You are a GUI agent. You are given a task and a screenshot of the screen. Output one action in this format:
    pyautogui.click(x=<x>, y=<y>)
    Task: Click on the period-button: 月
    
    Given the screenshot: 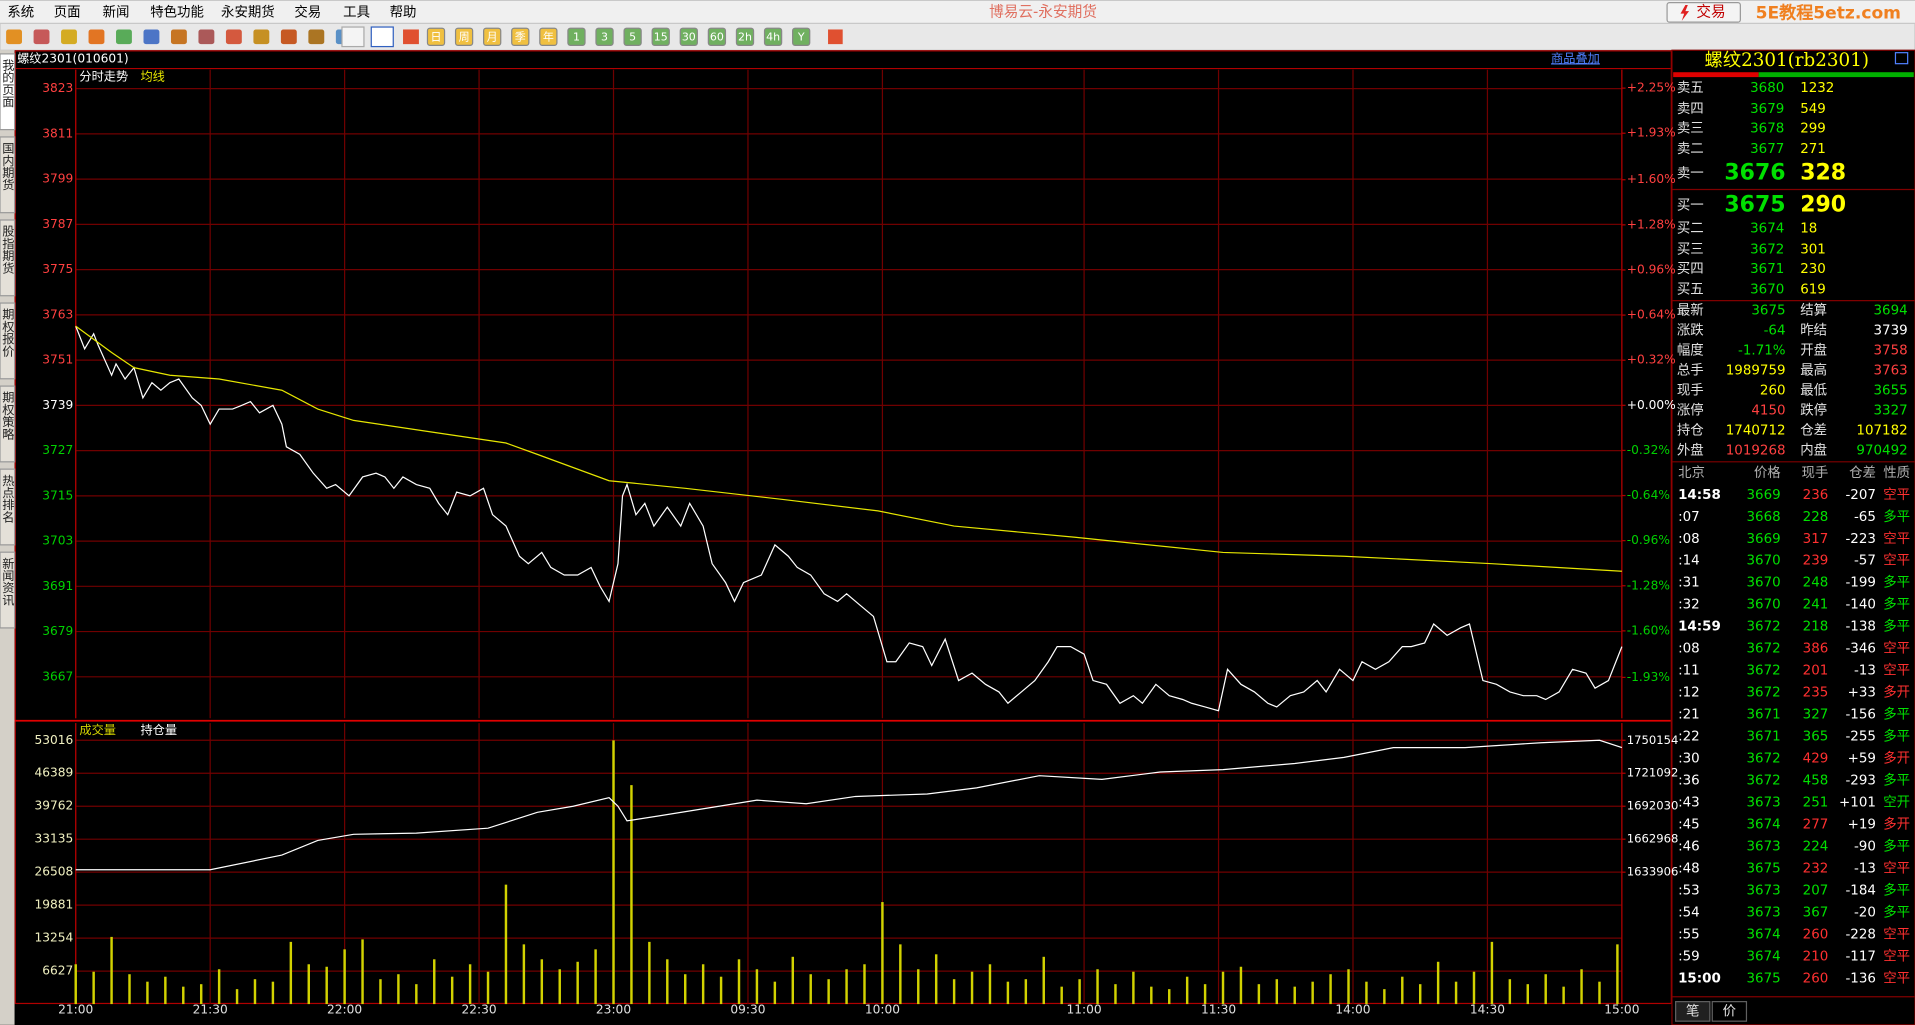 What is the action you would take?
    pyautogui.click(x=492, y=36)
    